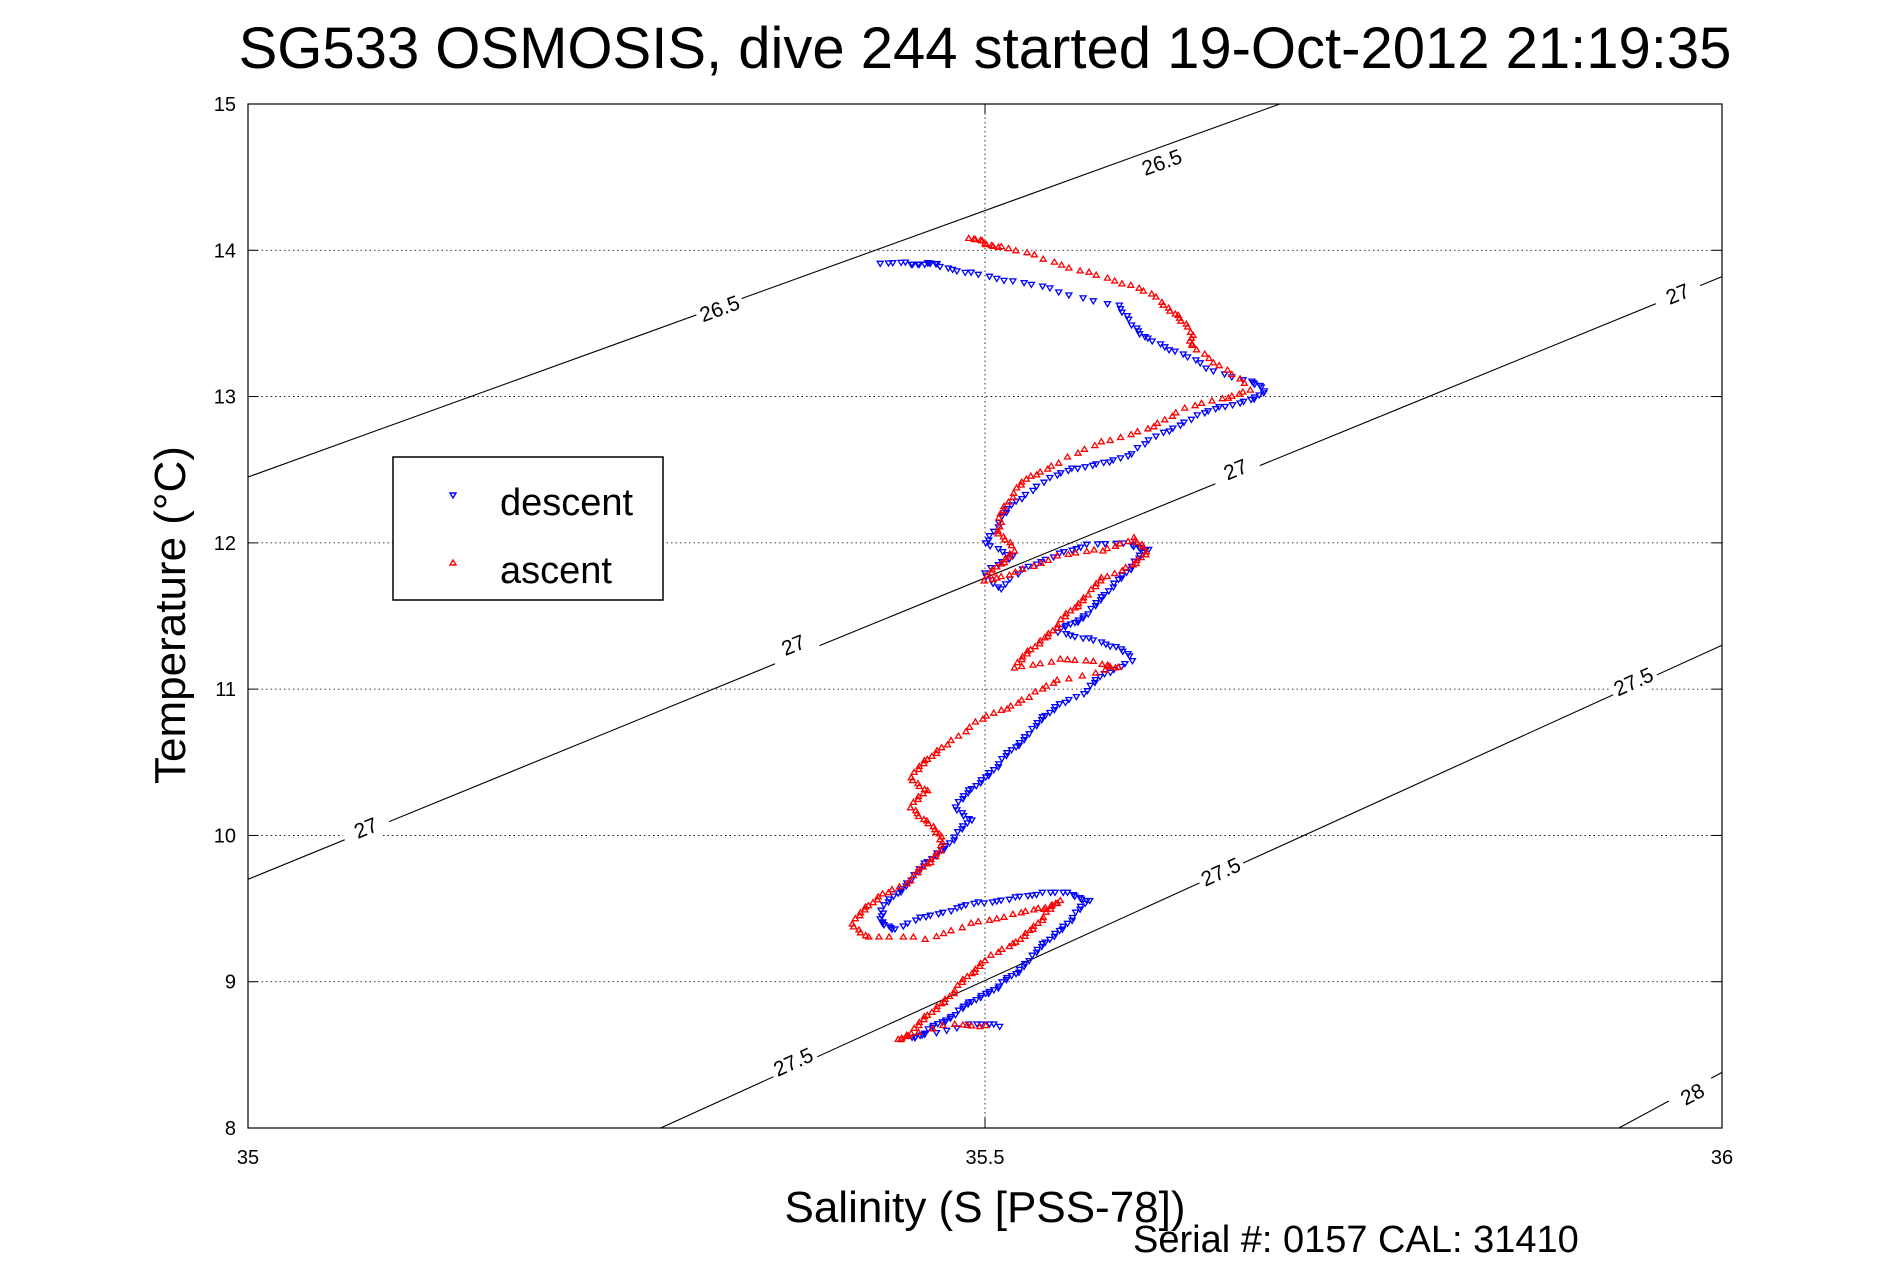 The width and height of the screenshot is (1891, 1262). Describe the element at coordinates (248, 1158) in the screenshot. I see `x-tick-label: 35` at that location.